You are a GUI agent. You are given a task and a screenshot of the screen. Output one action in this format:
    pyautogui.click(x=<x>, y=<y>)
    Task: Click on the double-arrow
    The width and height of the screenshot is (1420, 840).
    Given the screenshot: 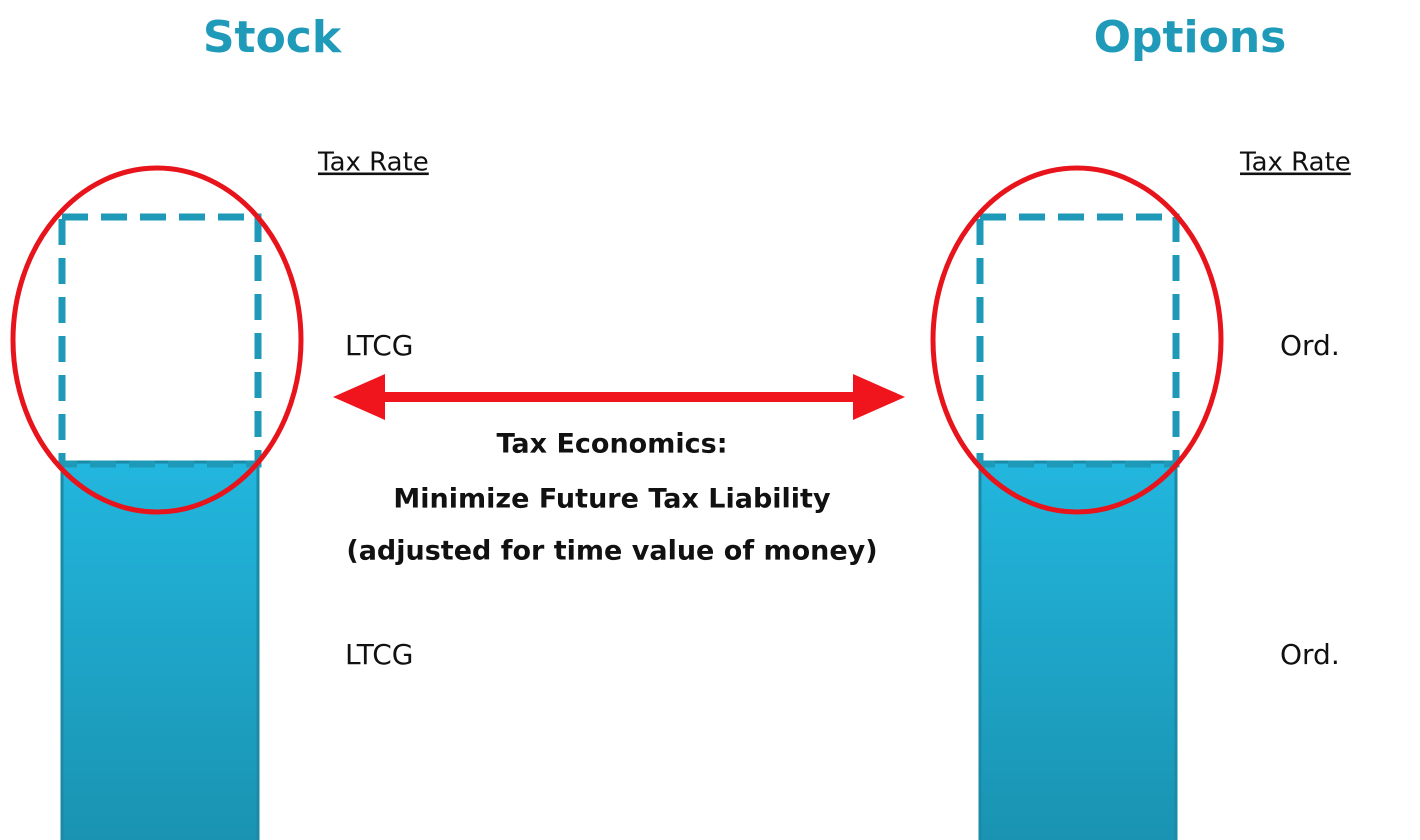 What is the action you would take?
    pyautogui.click(x=619, y=397)
    